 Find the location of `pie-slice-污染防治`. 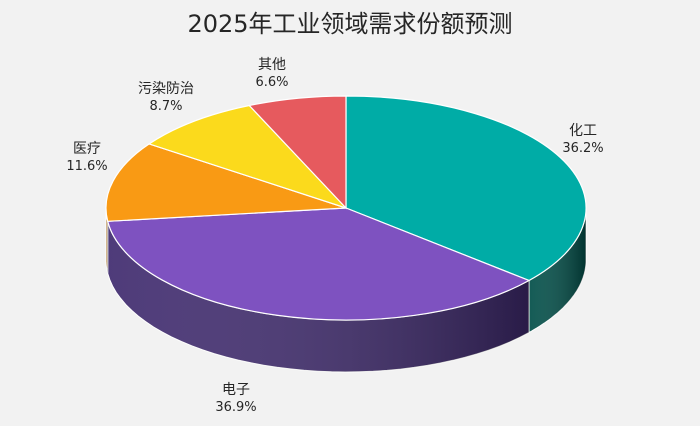

pie-slice-污染防治 is located at coordinates (247, 156).